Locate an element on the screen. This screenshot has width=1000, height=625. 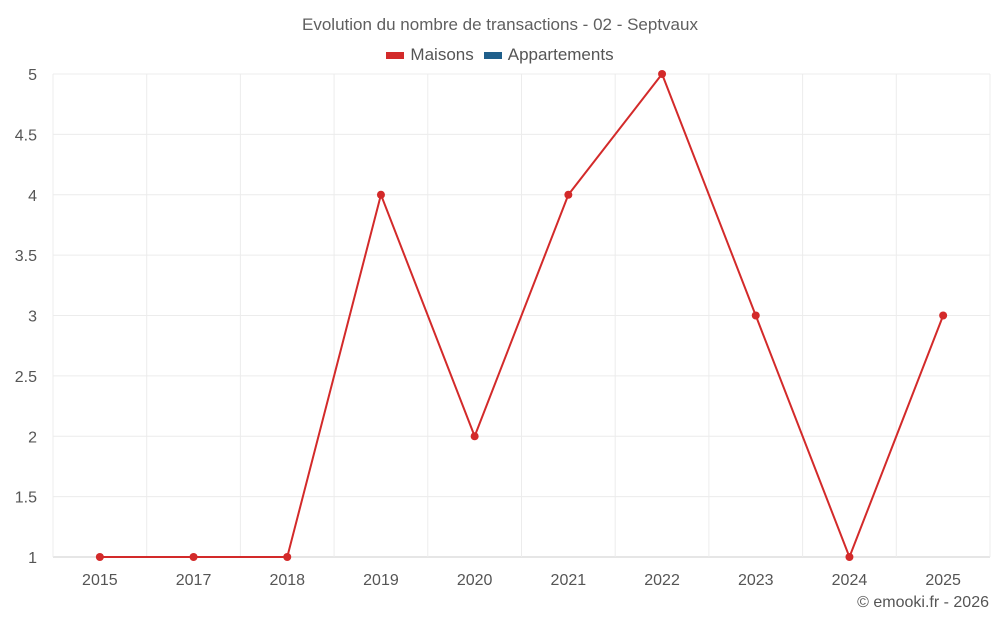
y-tick-label: 4.5 is located at coordinates (26, 135).